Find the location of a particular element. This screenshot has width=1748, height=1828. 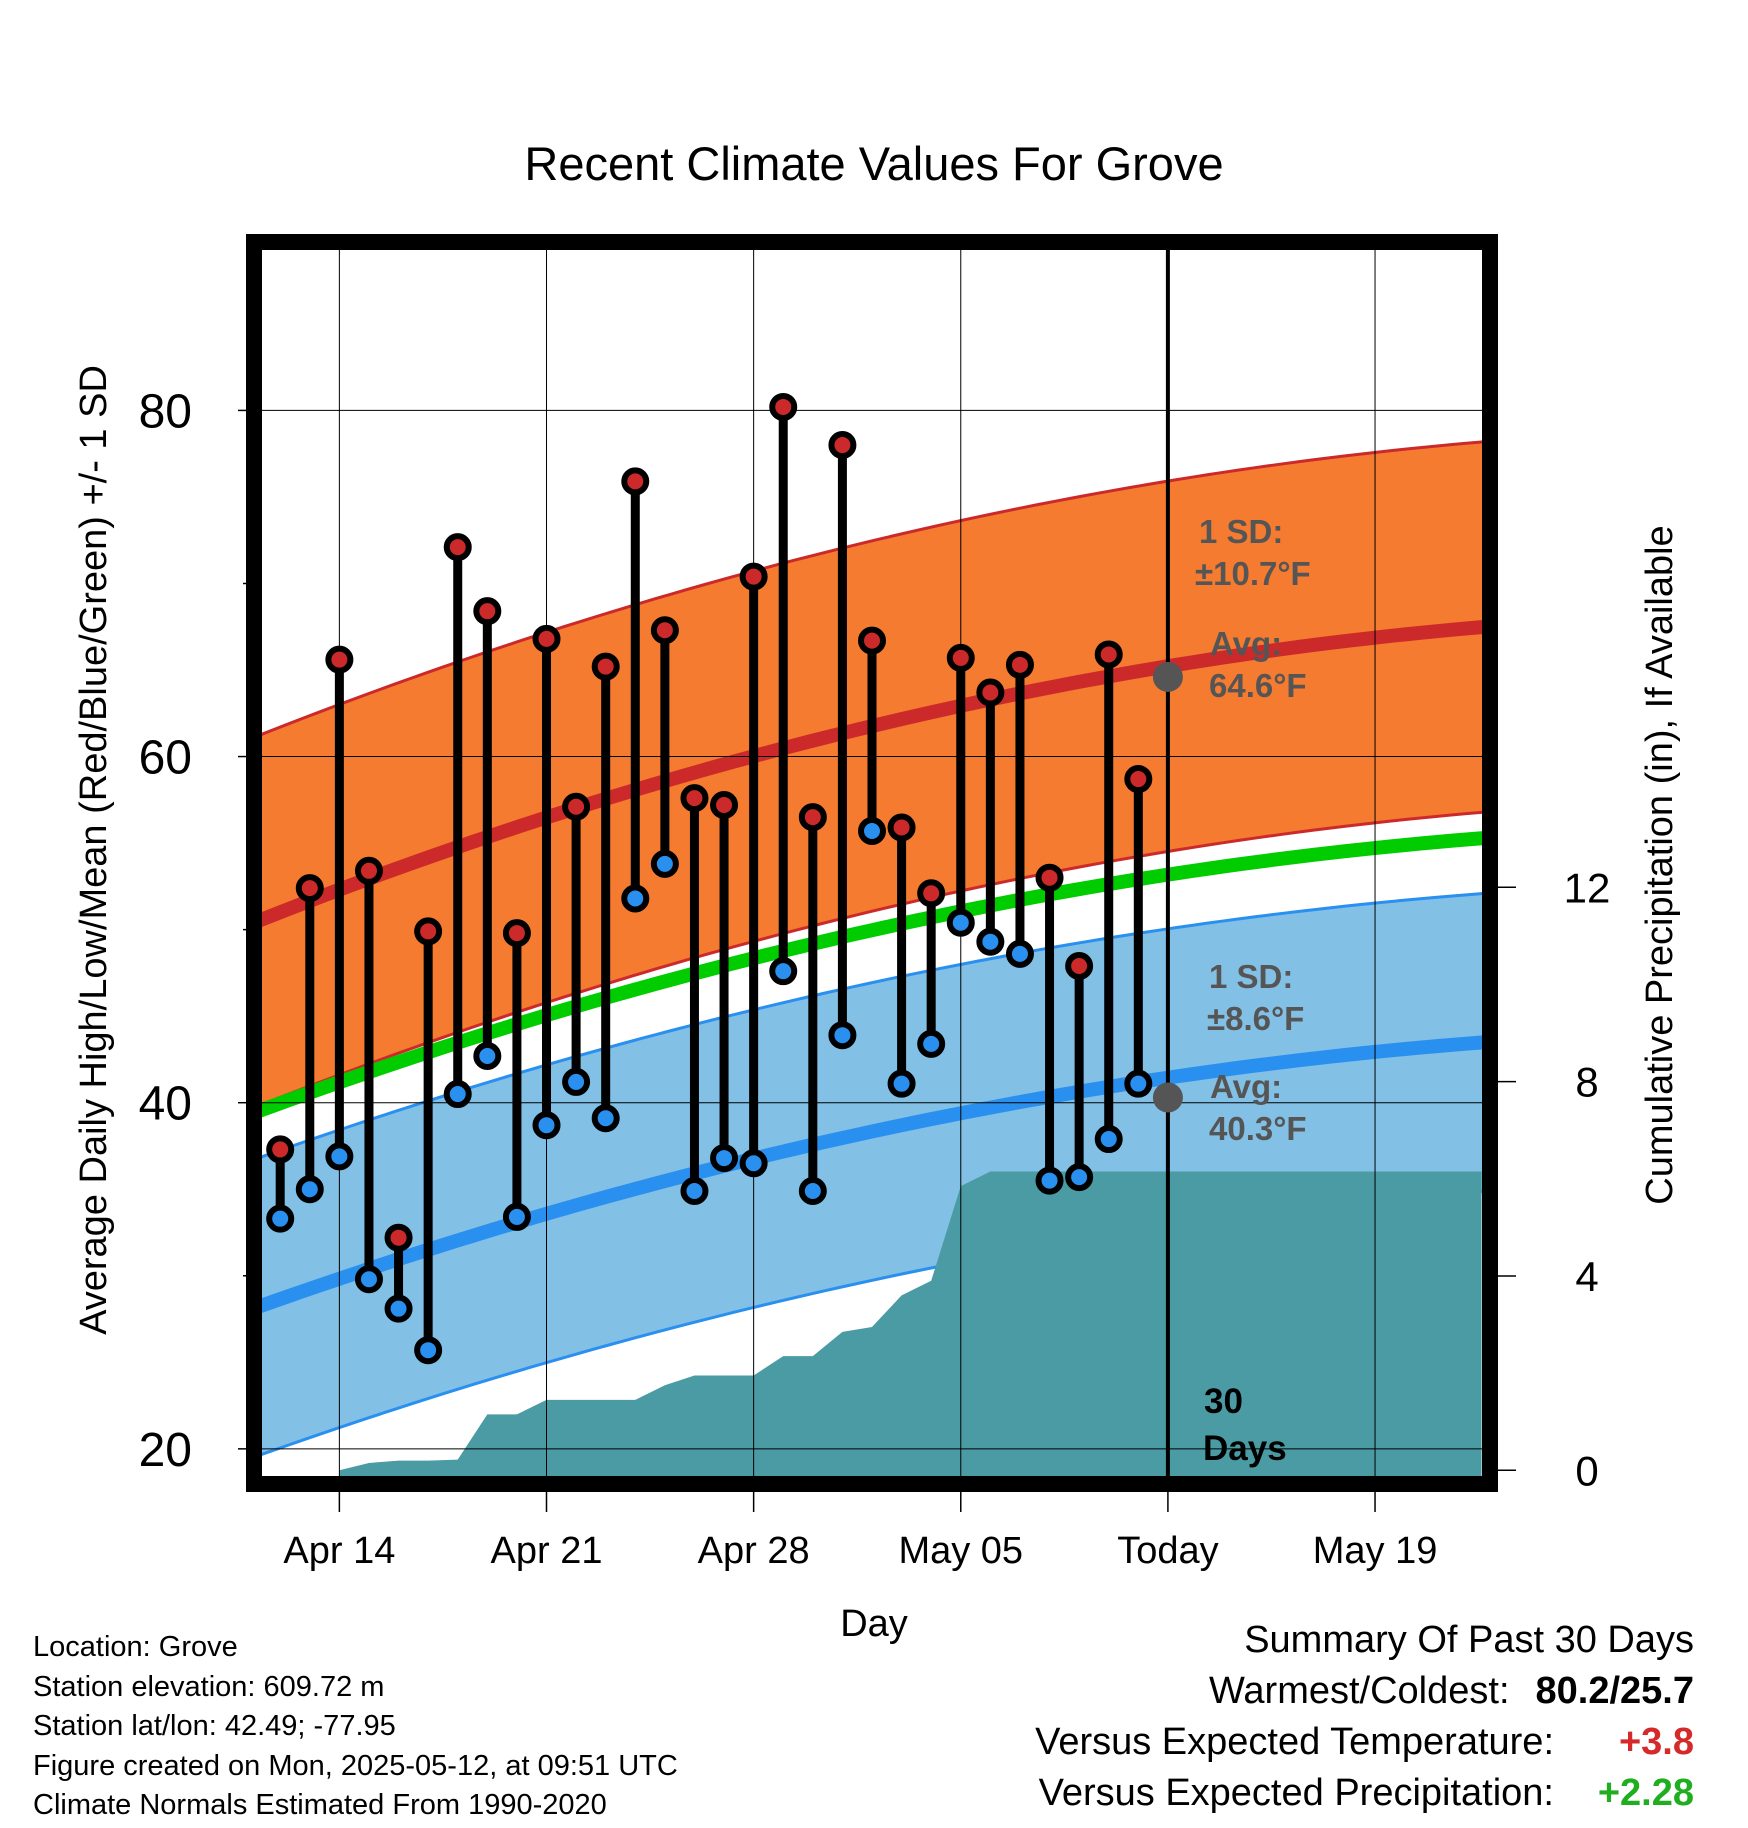

high-avg-value: 64.6°F is located at coordinates (1258, 685).